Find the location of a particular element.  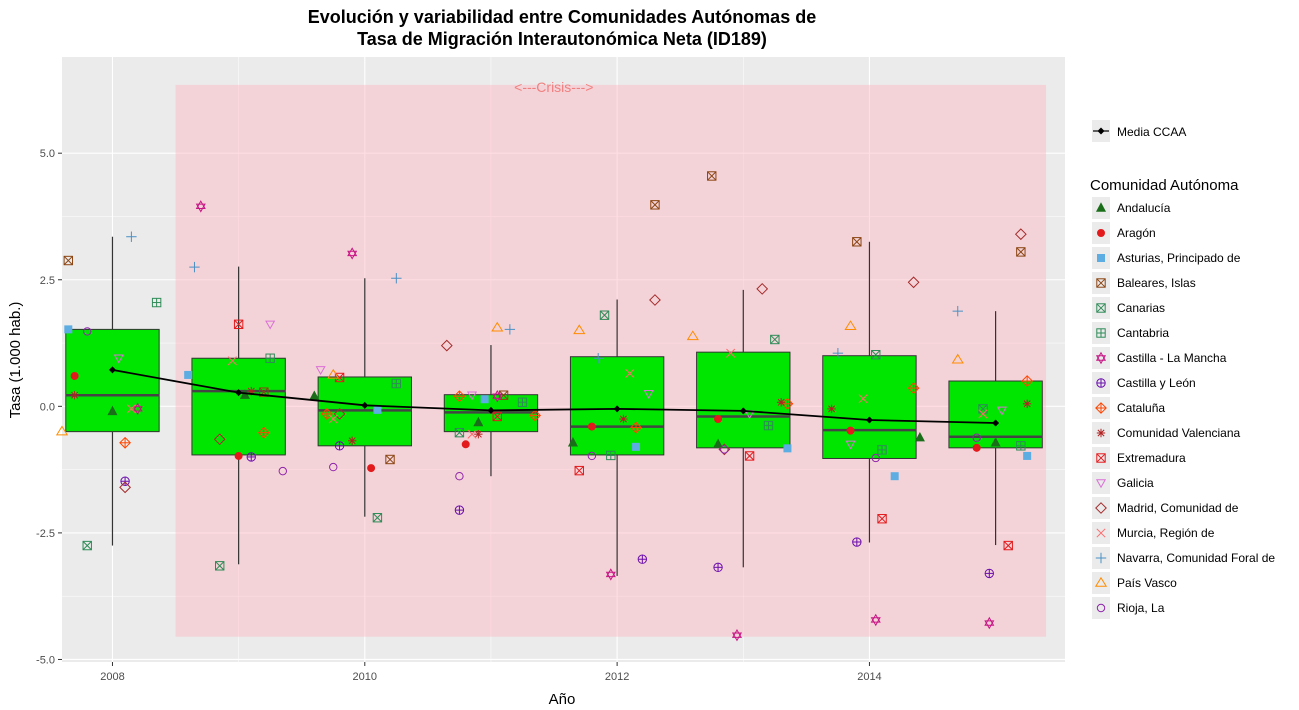

legend-marker-baleares-islas is located at coordinates (1101, 283).